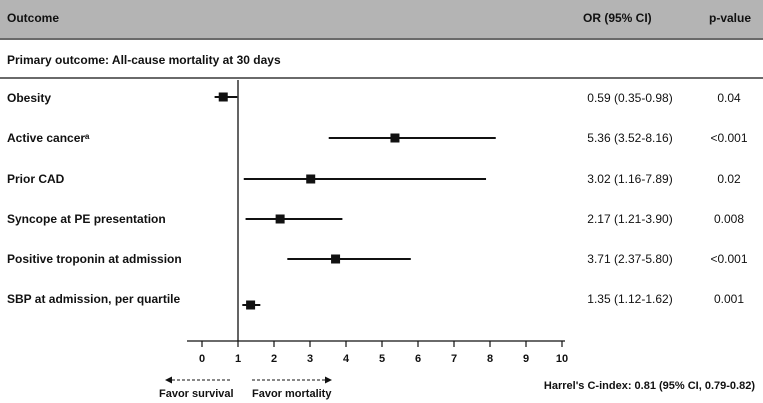  What do you see at coordinates (274, 359) in the screenshot?
I see `x-tick-label-2: 2` at bounding box center [274, 359].